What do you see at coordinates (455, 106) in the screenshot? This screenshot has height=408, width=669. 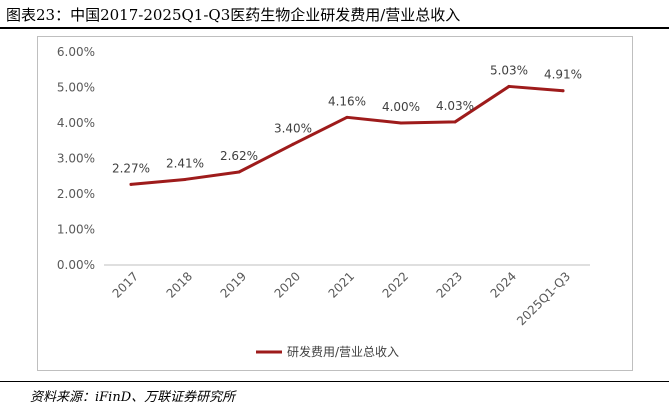 I see `data-label: 4.03%` at bounding box center [455, 106].